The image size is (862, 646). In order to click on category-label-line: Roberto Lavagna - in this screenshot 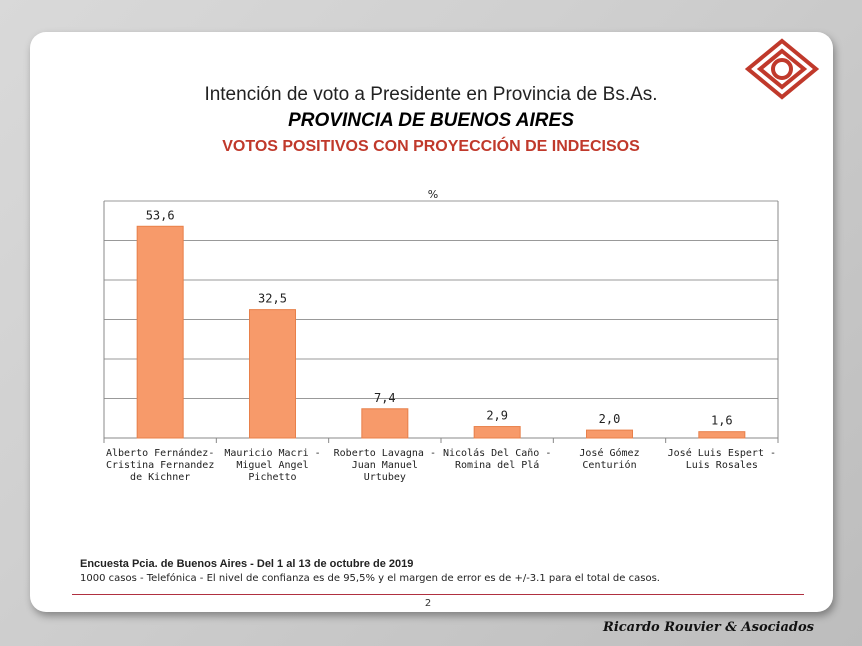, I will do `click(385, 453)`.